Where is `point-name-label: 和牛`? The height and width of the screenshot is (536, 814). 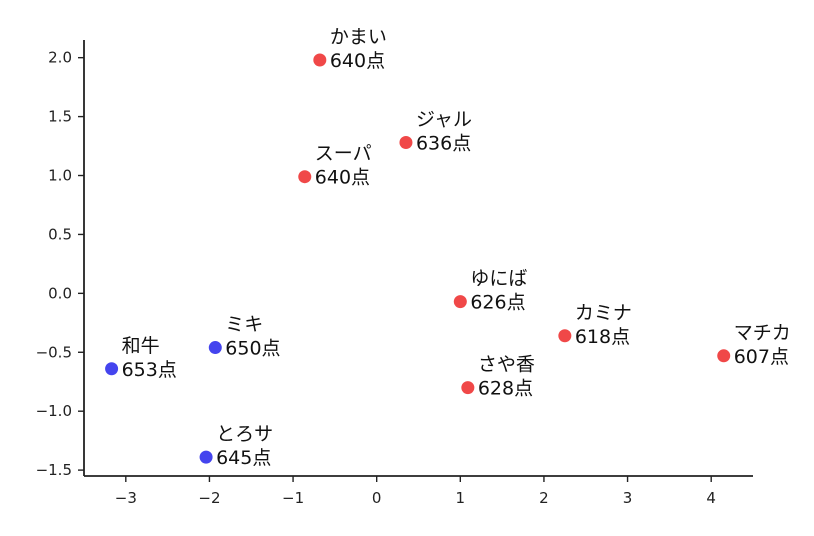 point-name-label: 和牛 is located at coordinates (141, 346).